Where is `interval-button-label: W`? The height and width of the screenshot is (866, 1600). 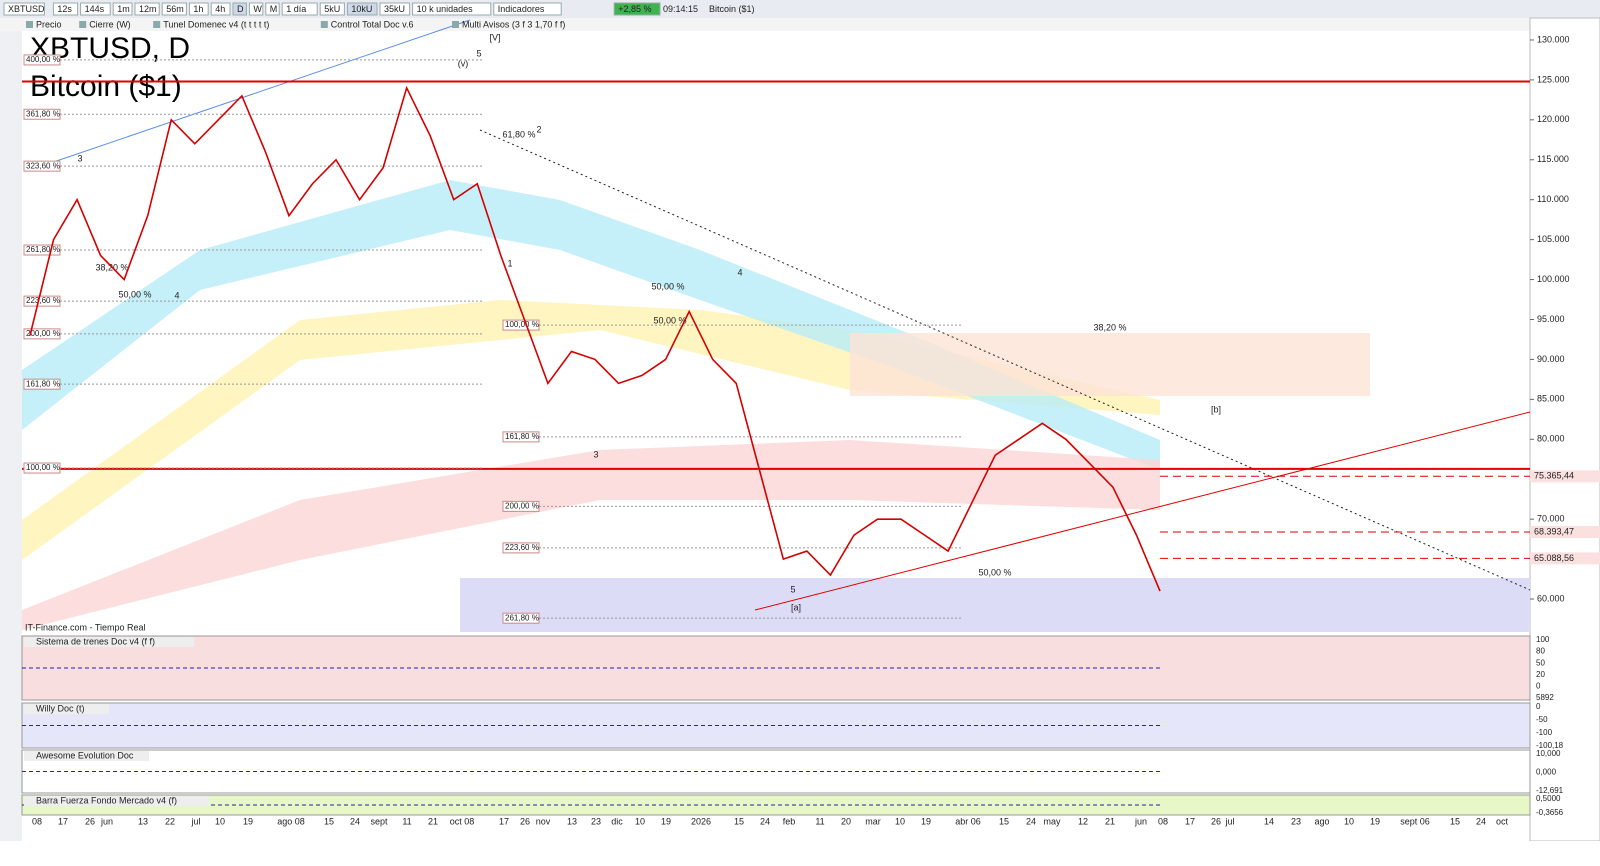 interval-button-label: W is located at coordinates (257, 9).